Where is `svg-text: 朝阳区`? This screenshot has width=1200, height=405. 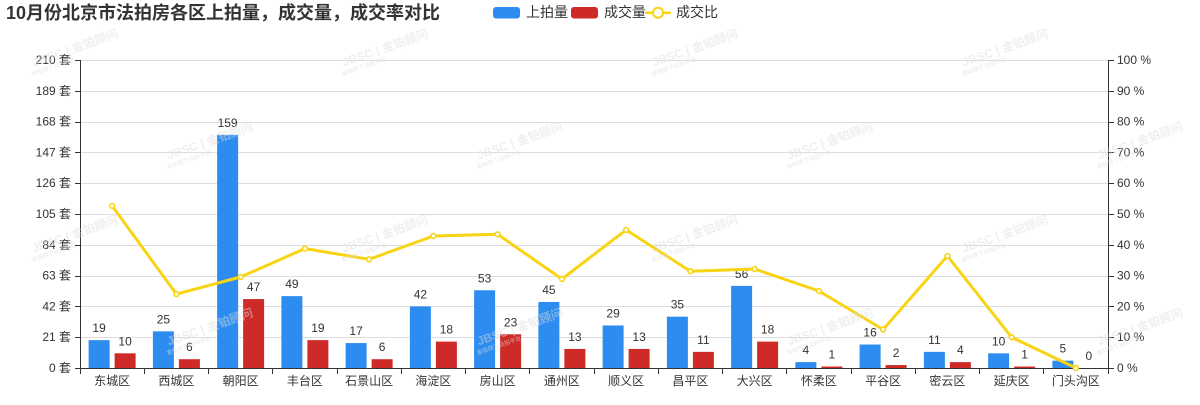
svg-text: 朝阳区 is located at coordinates (241, 381).